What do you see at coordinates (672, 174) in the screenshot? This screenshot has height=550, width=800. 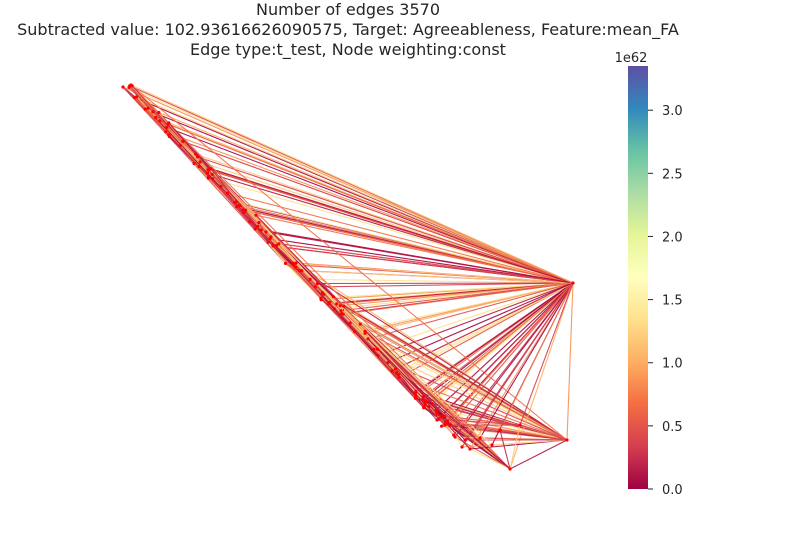 I see `colorbar-tick-label: 2.5` at bounding box center [672, 174].